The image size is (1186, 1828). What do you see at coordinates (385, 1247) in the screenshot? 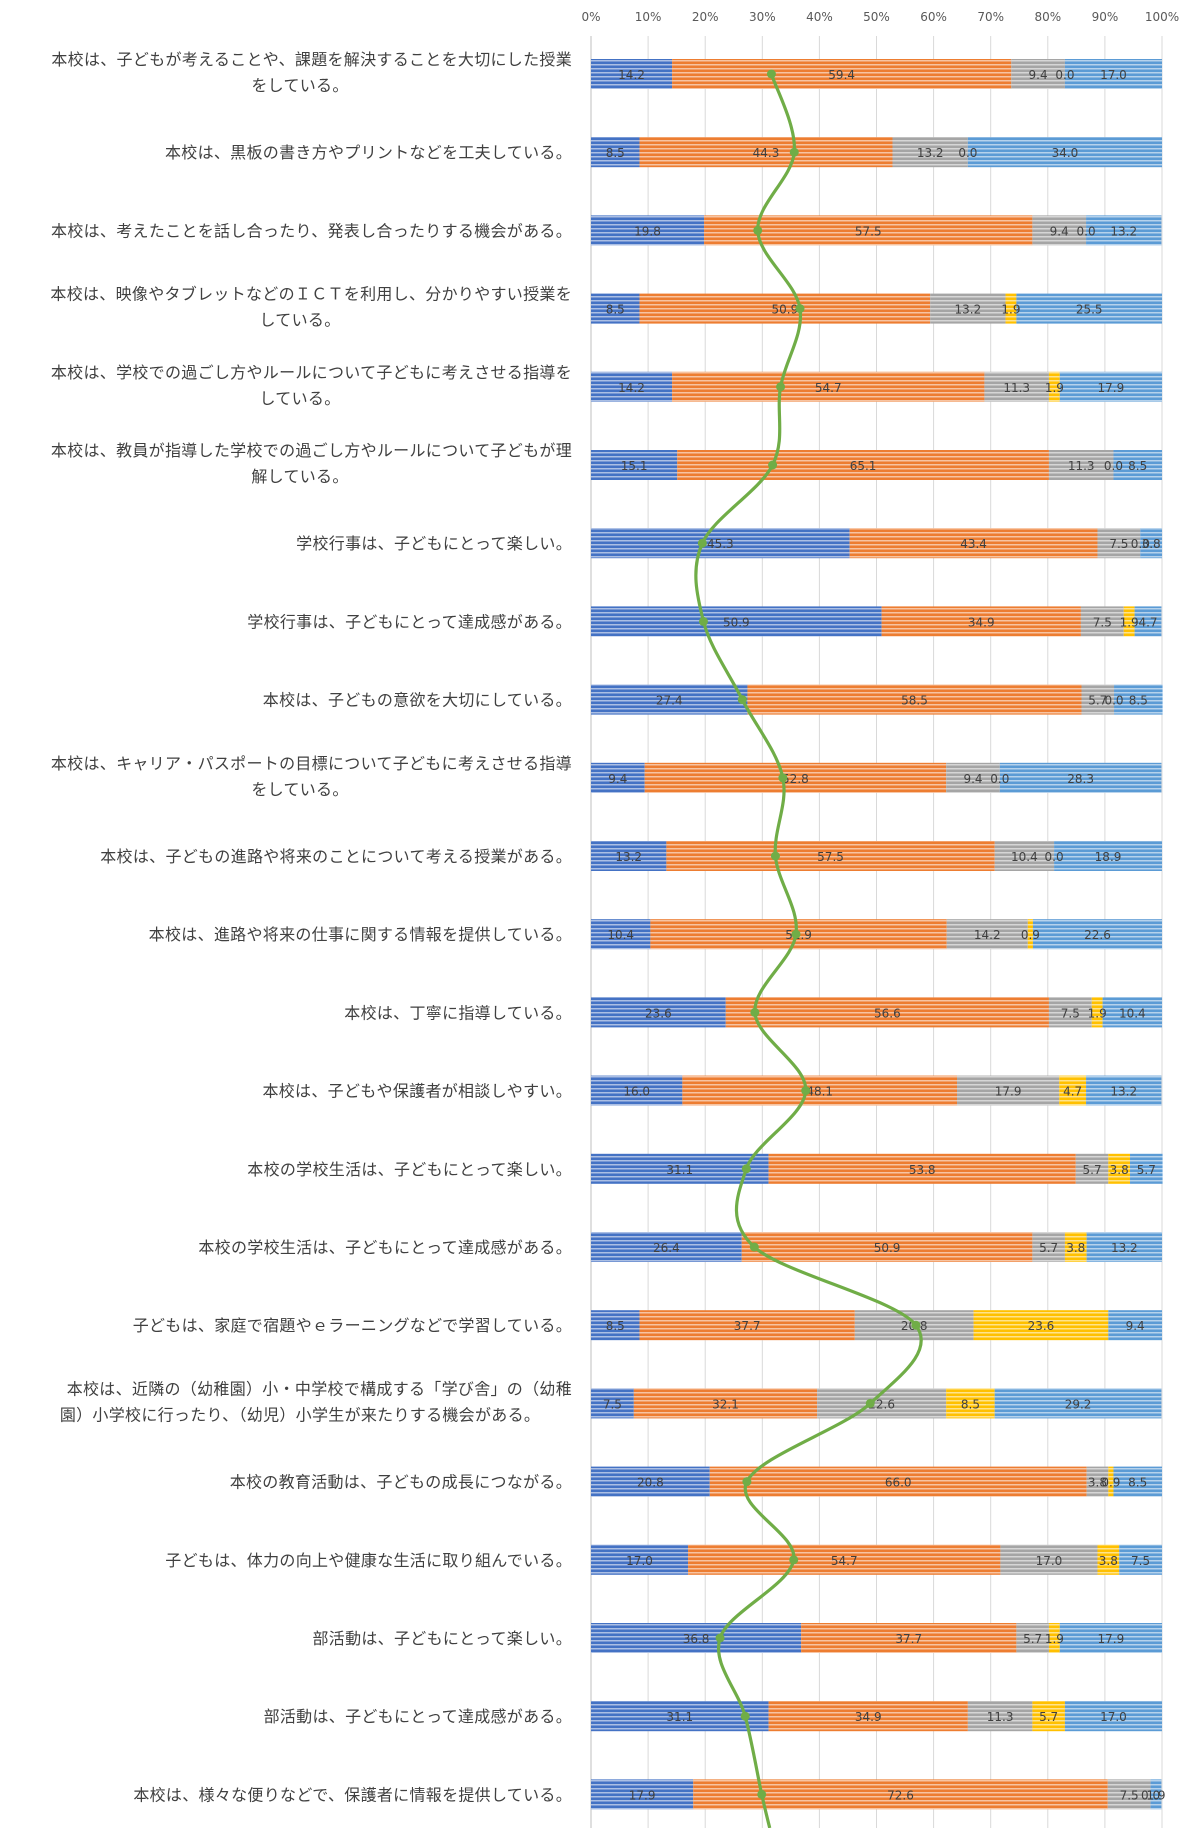
I see `category-label: 本校の学校生活は、子どもにとって達成感がある。` at bounding box center [385, 1247].